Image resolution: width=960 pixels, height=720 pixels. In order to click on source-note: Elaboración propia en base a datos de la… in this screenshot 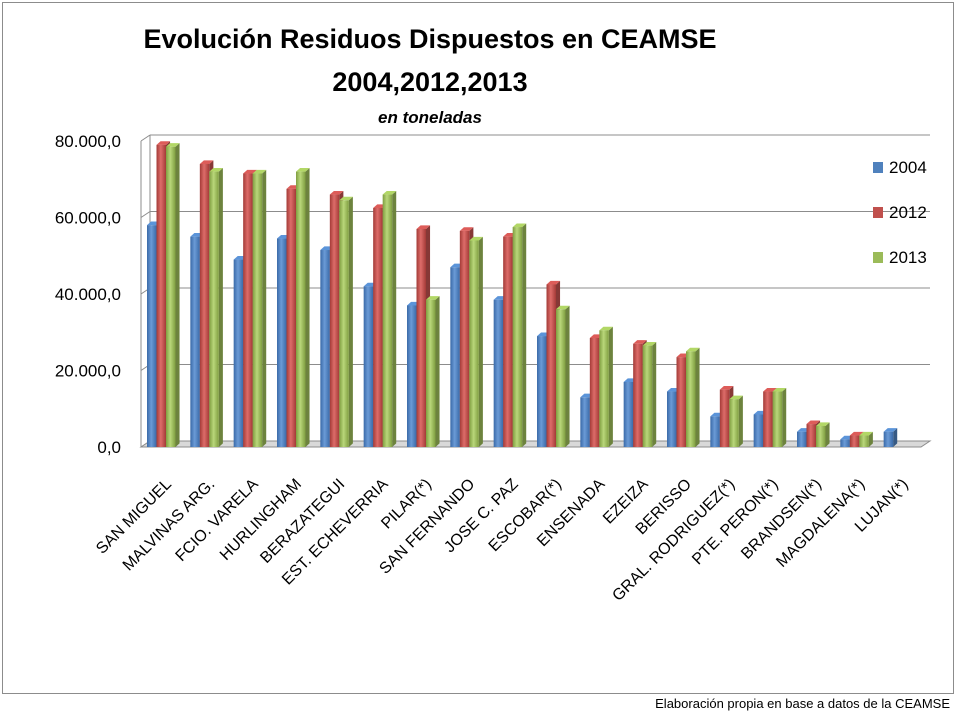, I will do `click(802, 703)`.